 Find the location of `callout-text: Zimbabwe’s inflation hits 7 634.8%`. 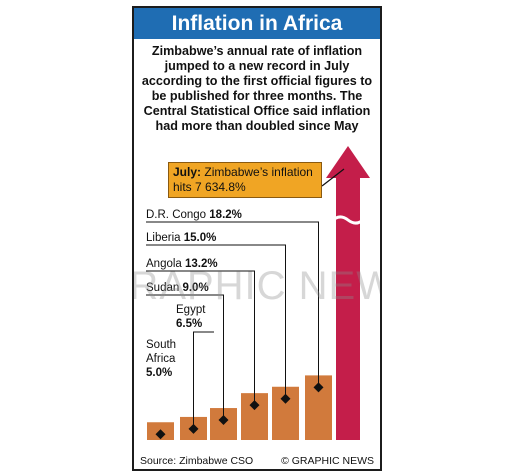

callout-text: Zimbabwe’s inflation hits 7 634.8% is located at coordinates (243, 179).